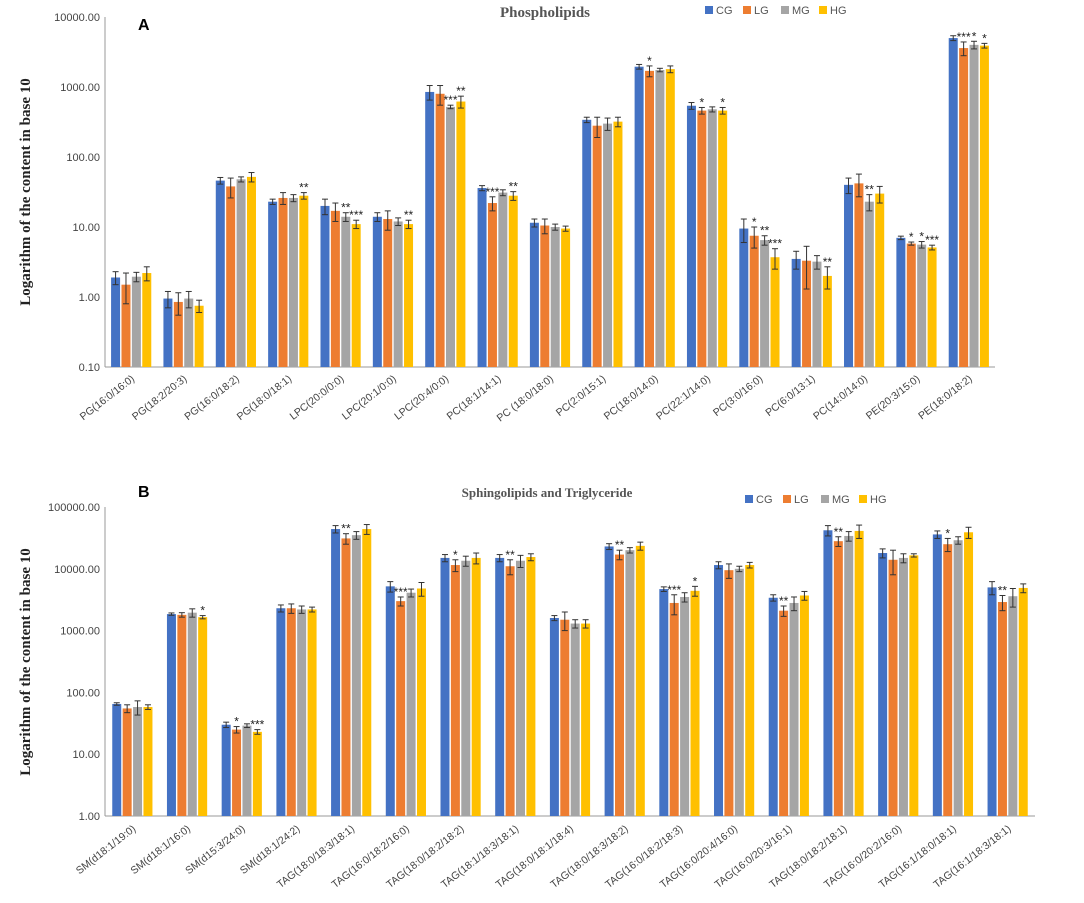  I want to click on y-tick-label: 1000.00, so click(80, 88).